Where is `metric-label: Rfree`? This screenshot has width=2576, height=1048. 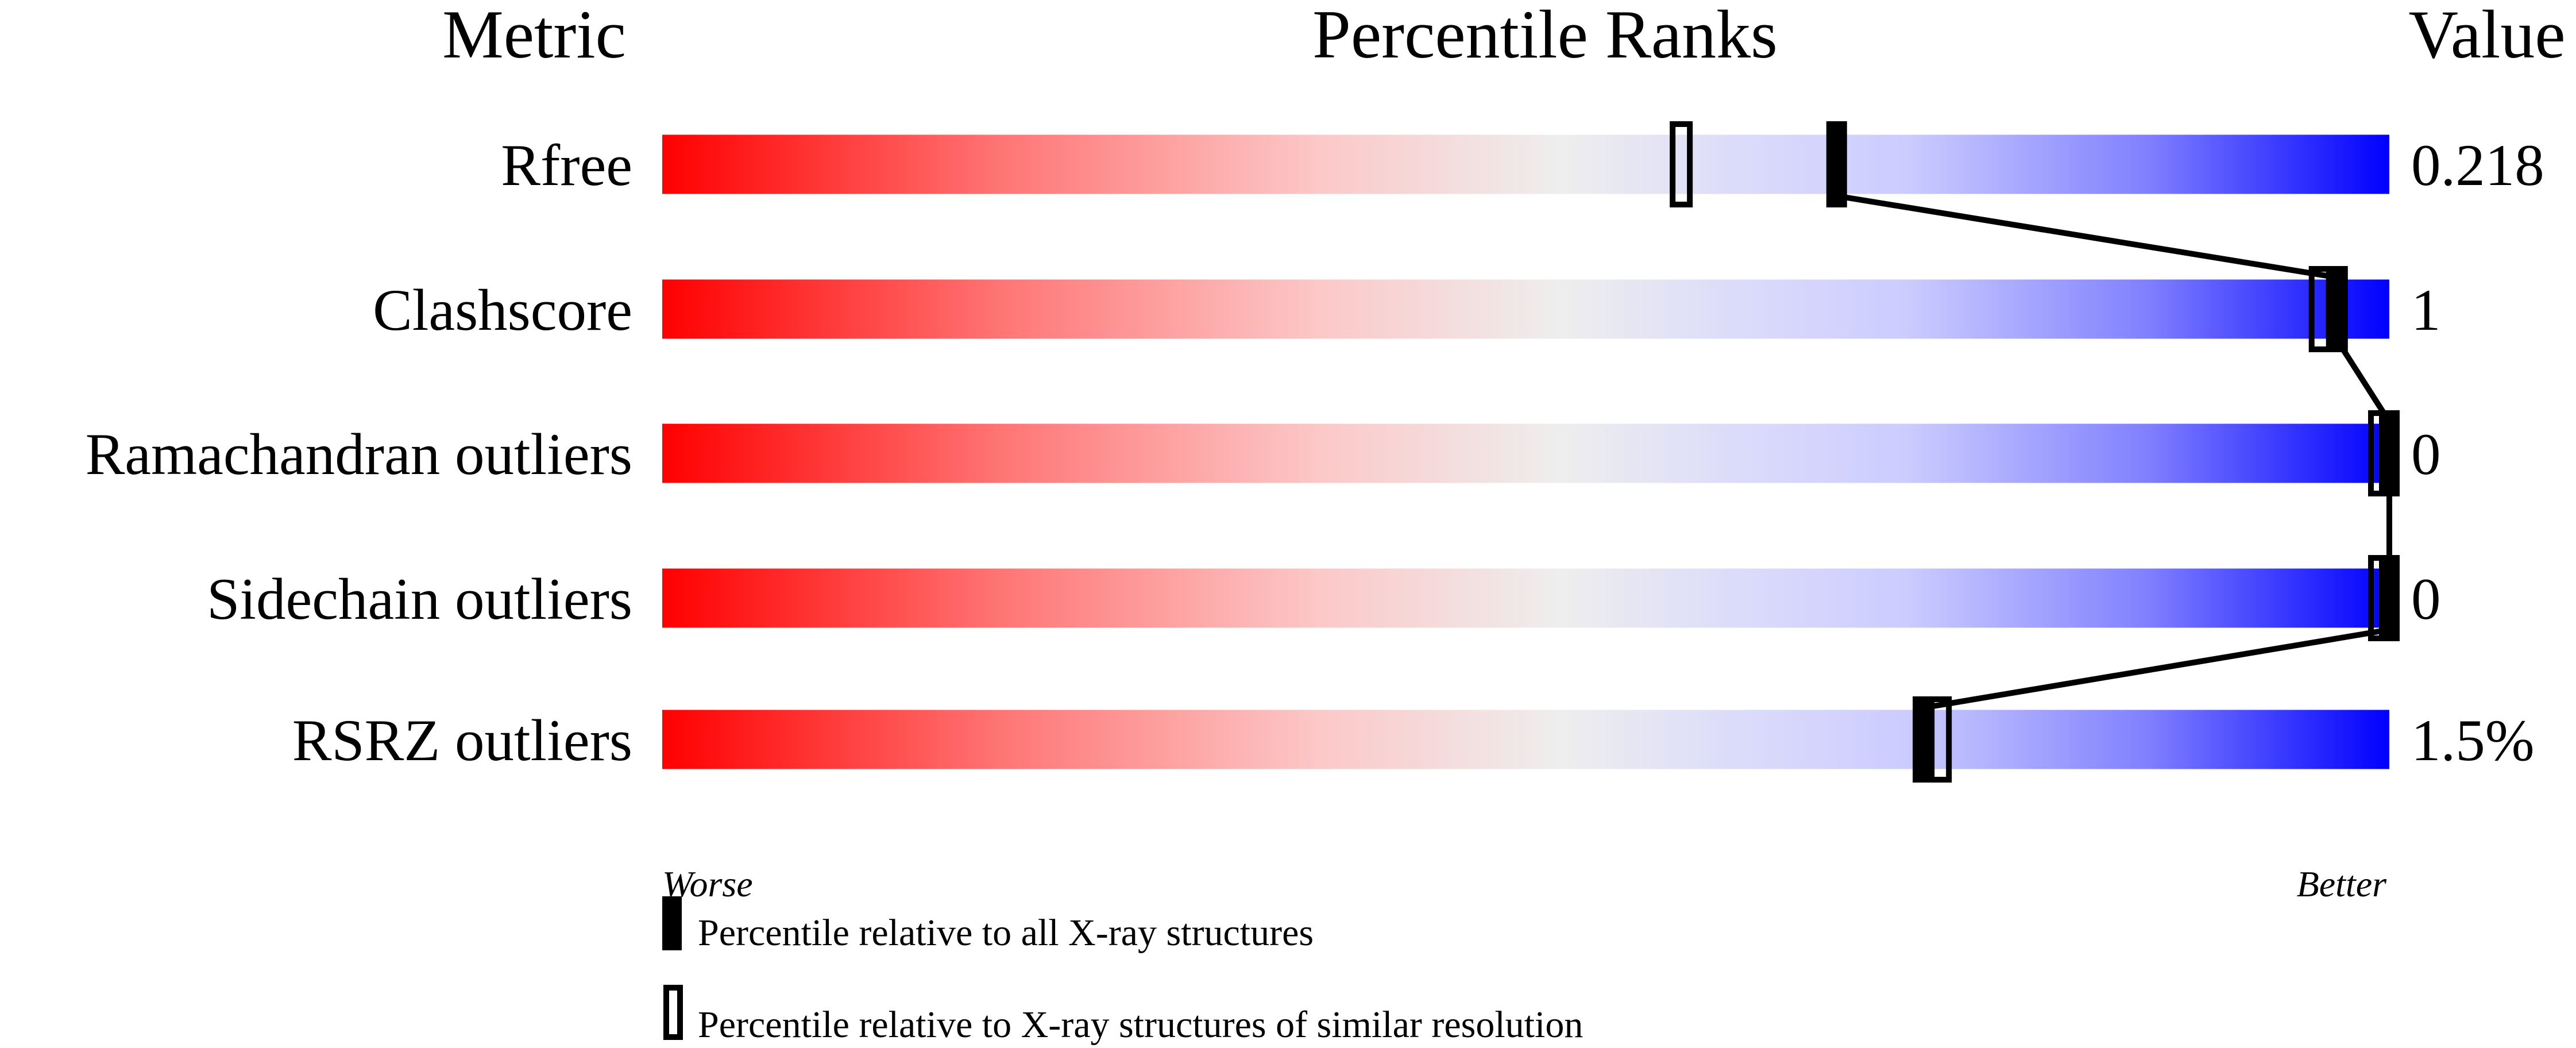
metric-label: Rfree is located at coordinates (566, 166).